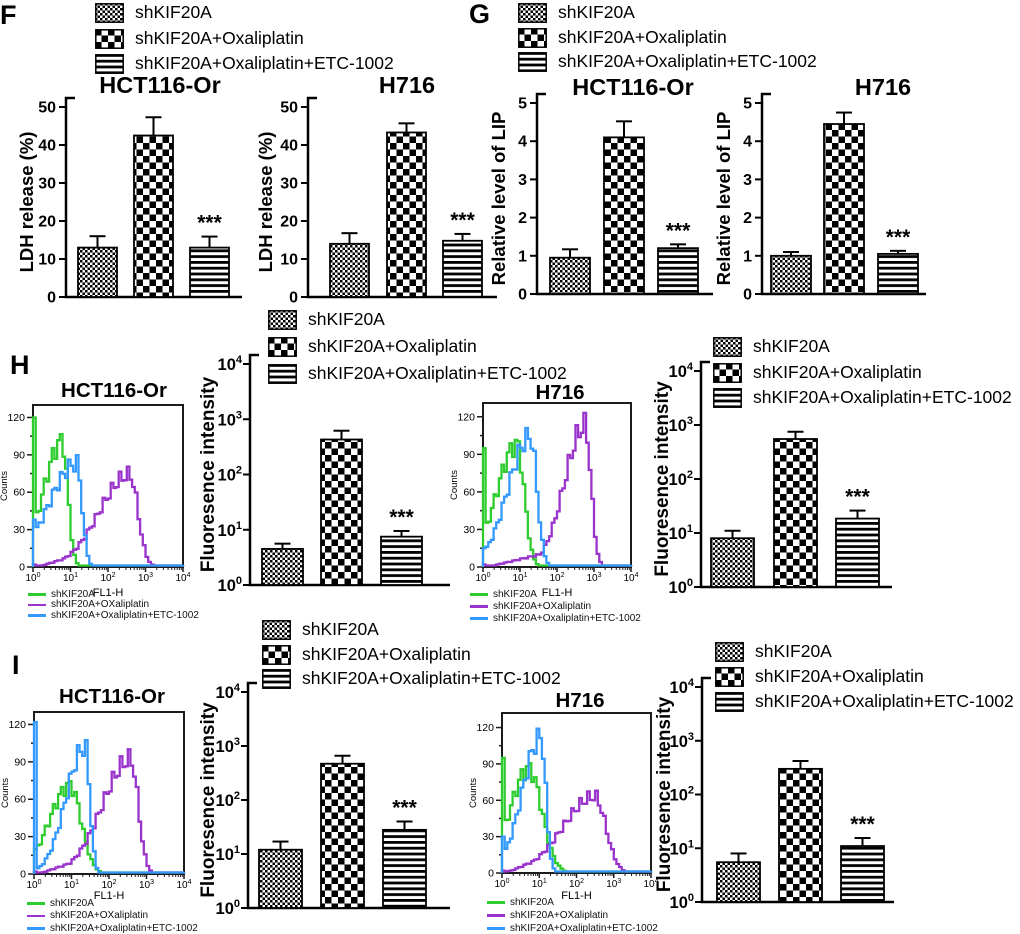 This screenshot has width=1020, height=934. I want to click on y-tick-label: 10, so click(47, 260).